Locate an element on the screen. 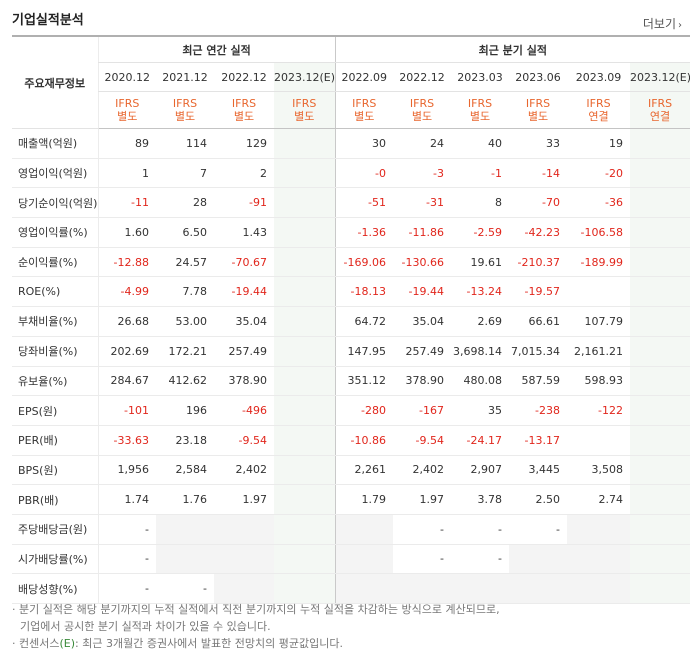 The height and width of the screenshot is (667, 690). table-cell: 1.43 is located at coordinates (244, 232).